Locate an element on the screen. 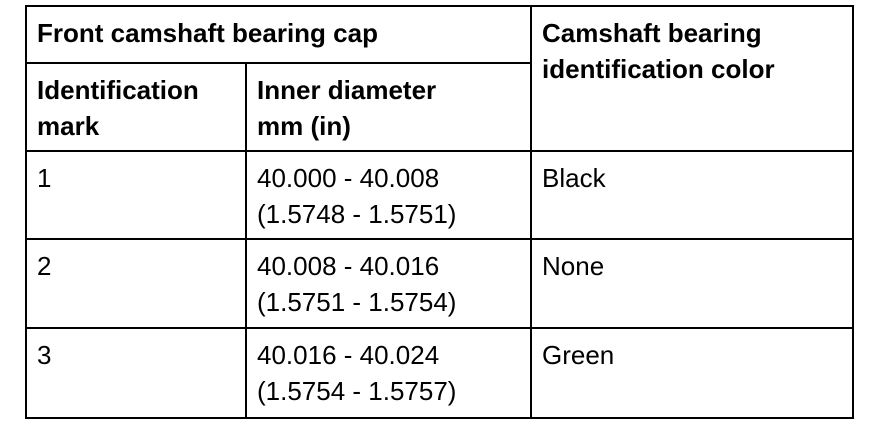  header-text: mm (in) is located at coordinates (304, 126).